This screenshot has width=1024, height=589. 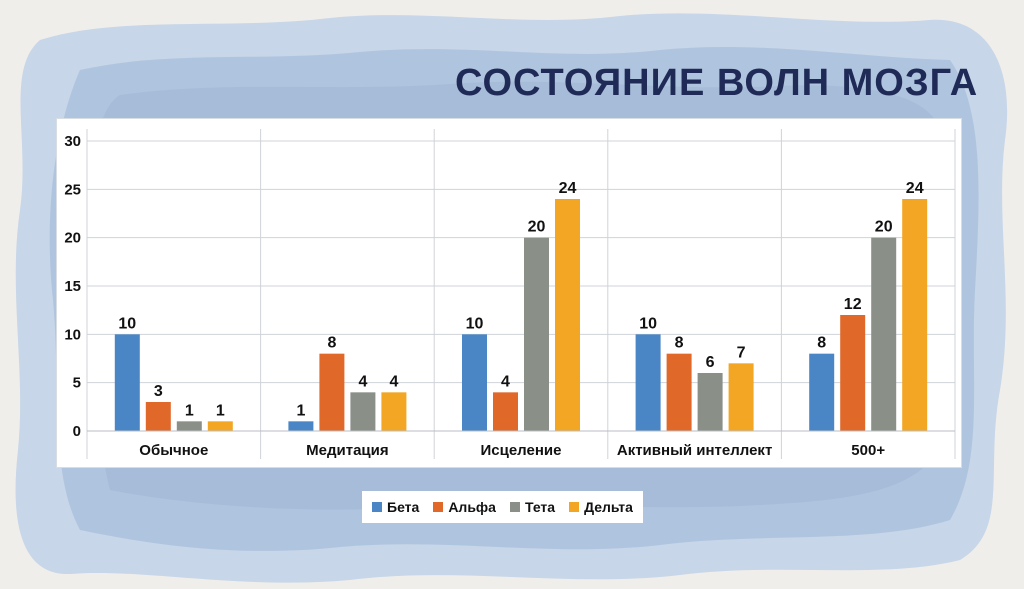 I want to click on y-tick-label: 30, so click(x=72, y=141).